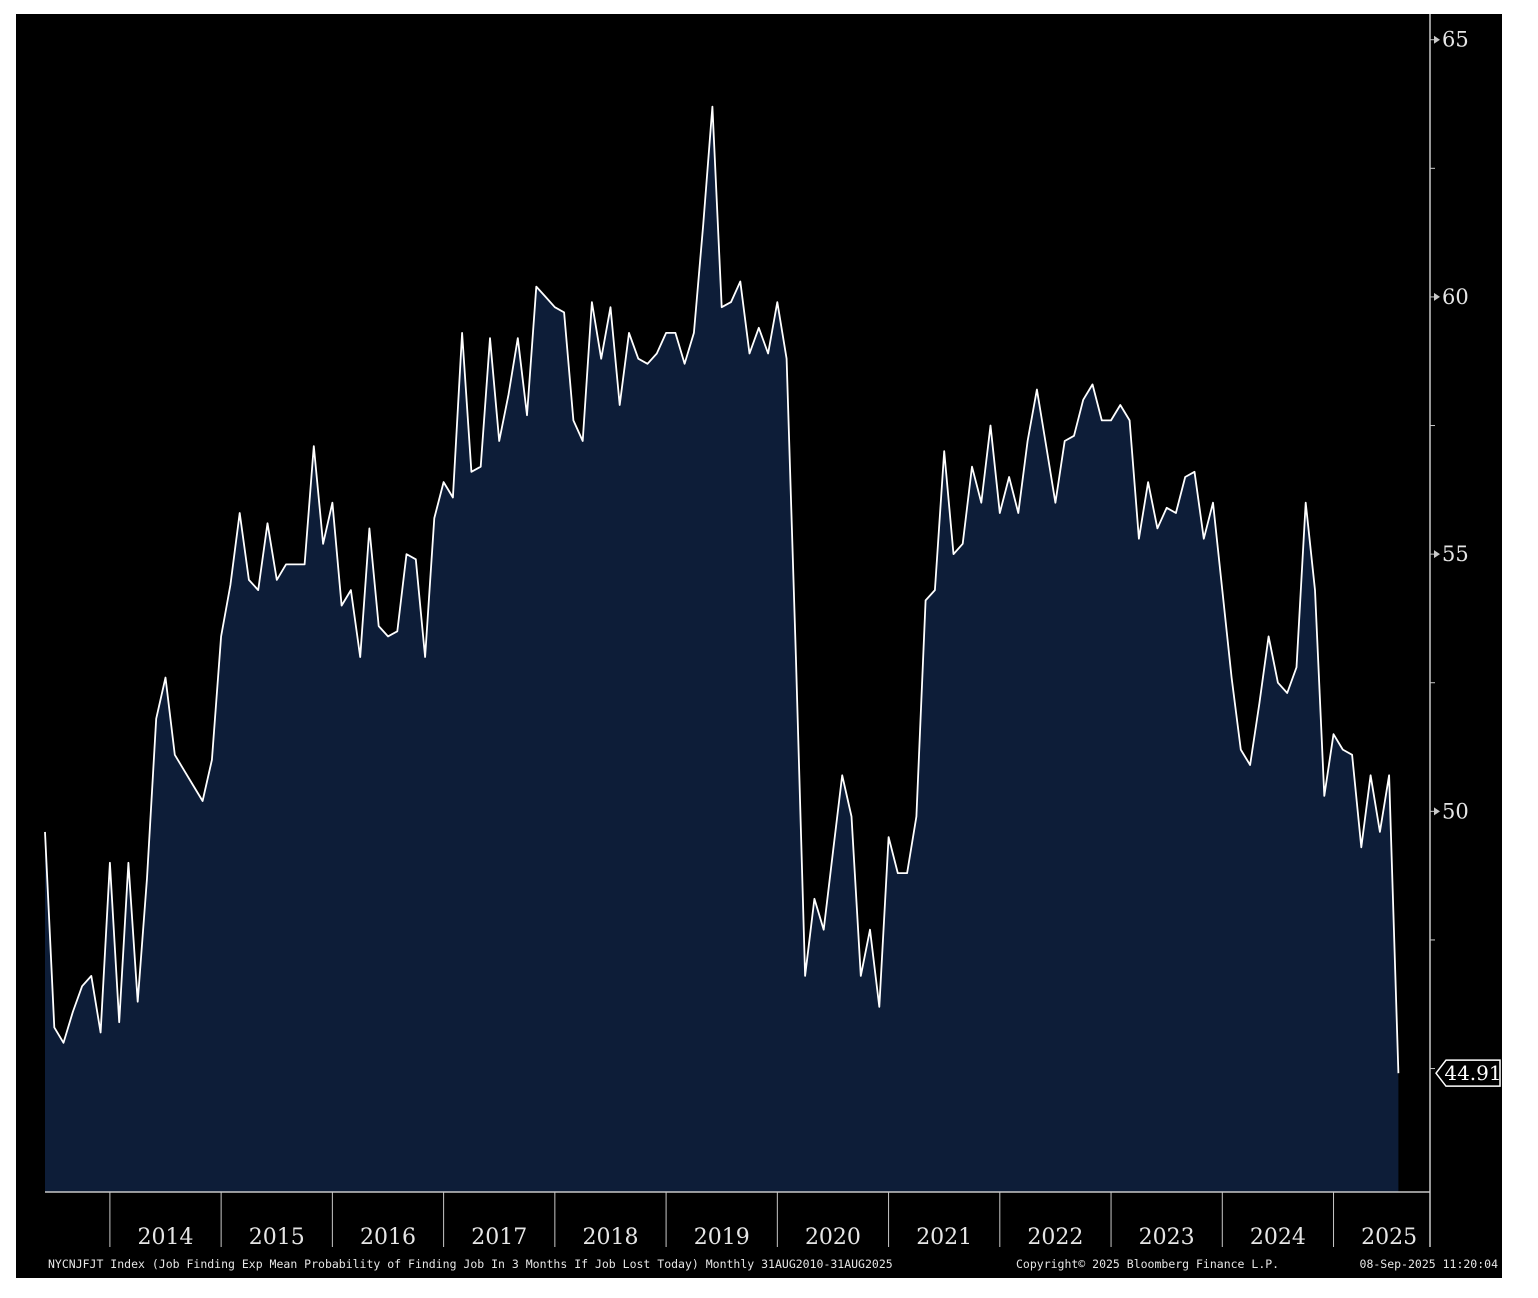  What do you see at coordinates (1429, 1264) in the screenshot?
I see `footer-timestamp: 08-Sep-2025 11:20:04` at bounding box center [1429, 1264].